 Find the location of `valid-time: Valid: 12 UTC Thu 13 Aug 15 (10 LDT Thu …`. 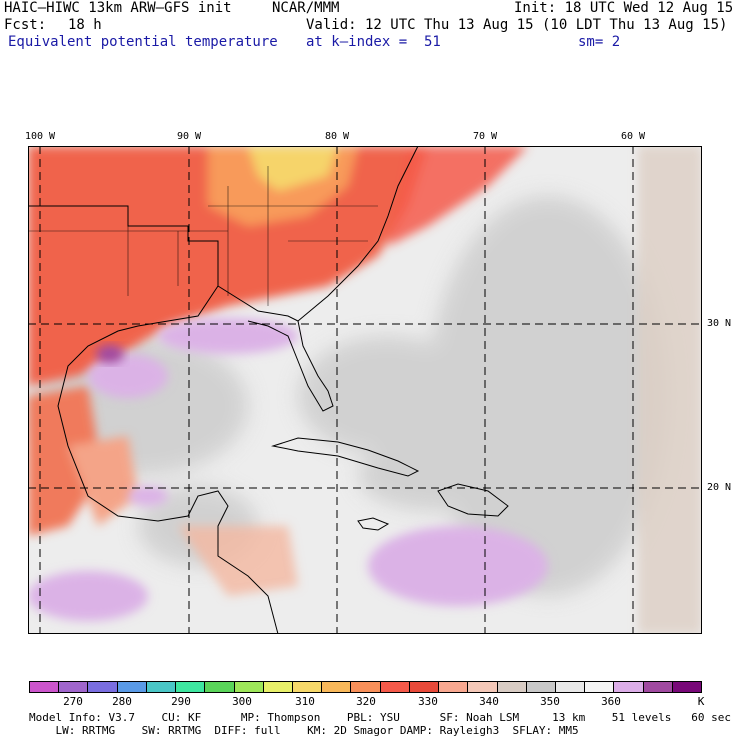

valid-time: Valid: 12 UTC Thu 13 Aug 15 (10 LDT Thu … is located at coordinates (517, 25).